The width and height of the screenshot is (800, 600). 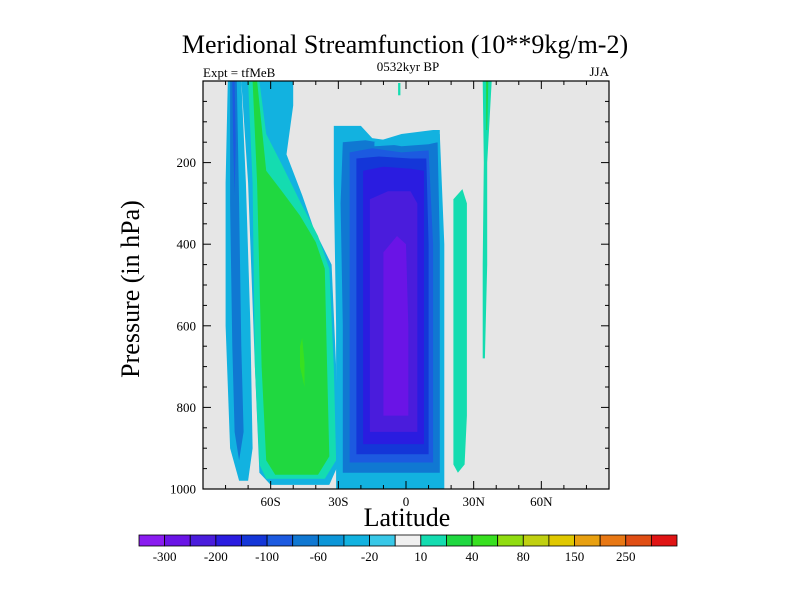 What do you see at coordinates (239, 72) in the screenshot?
I see `experiment-label: Expt = tfMeB` at bounding box center [239, 72].